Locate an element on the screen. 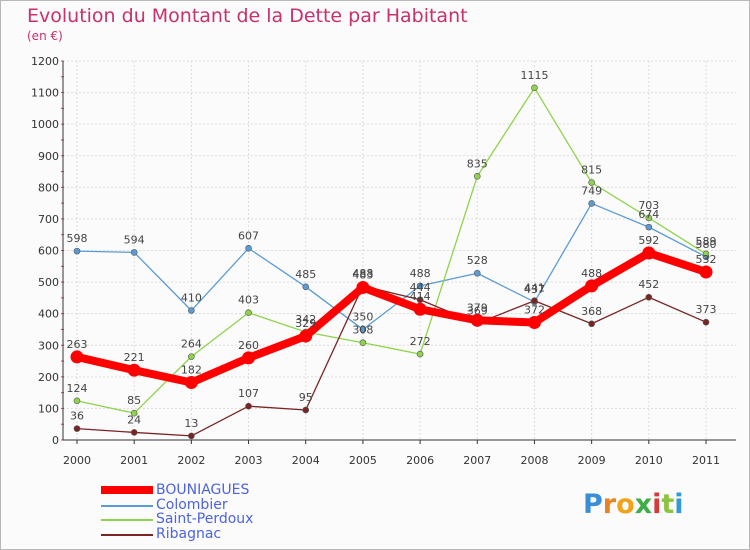  data-label: 263 is located at coordinates (77, 344).